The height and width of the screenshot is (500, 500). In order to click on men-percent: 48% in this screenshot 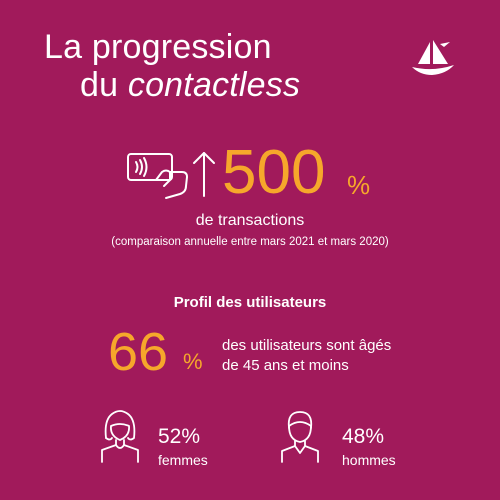, I will do `click(363, 436)`.